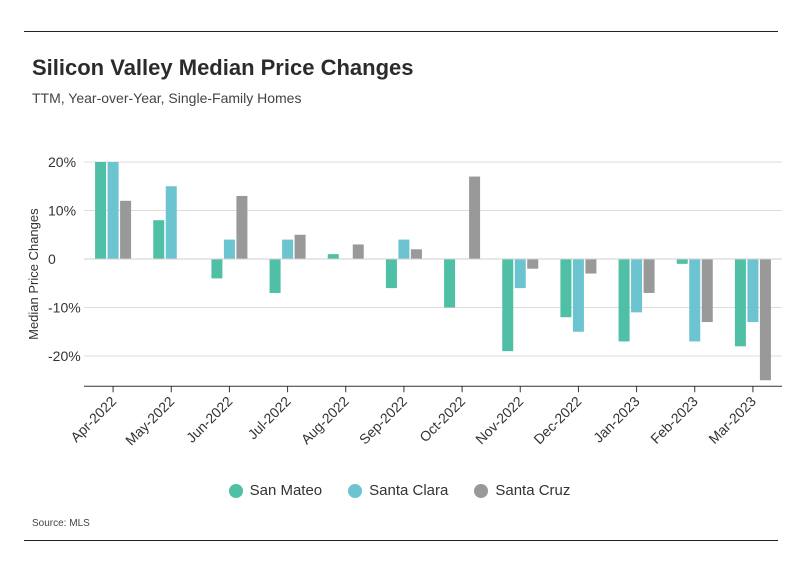 The image size is (799, 575). I want to click on bar-santa-clara-sep-2022, so click(404, 249).